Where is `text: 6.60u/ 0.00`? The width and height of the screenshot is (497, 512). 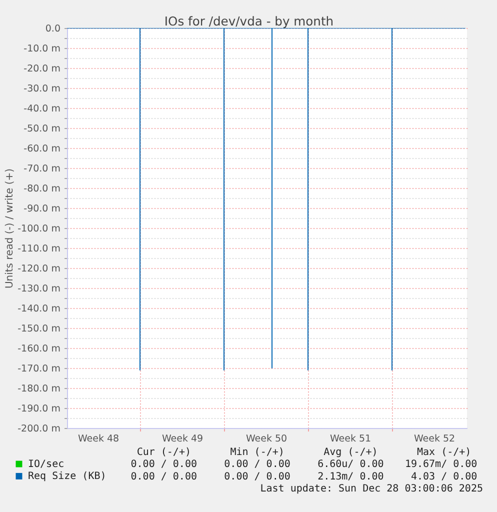
text: 6.60u/ 0.00 is located at coordinates (351, 464).